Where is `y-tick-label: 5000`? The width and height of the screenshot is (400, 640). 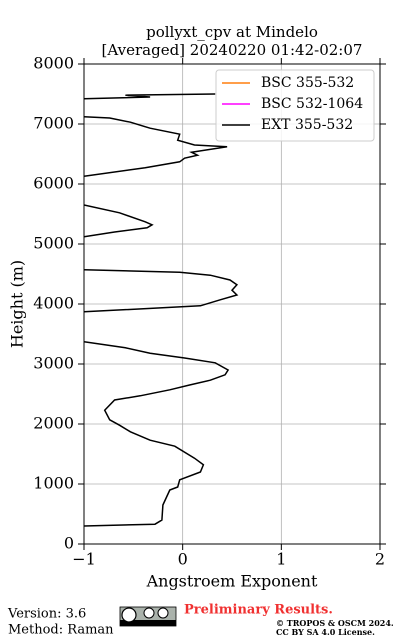
y-tick-label: 5000 is located at coordinates (53, 243).